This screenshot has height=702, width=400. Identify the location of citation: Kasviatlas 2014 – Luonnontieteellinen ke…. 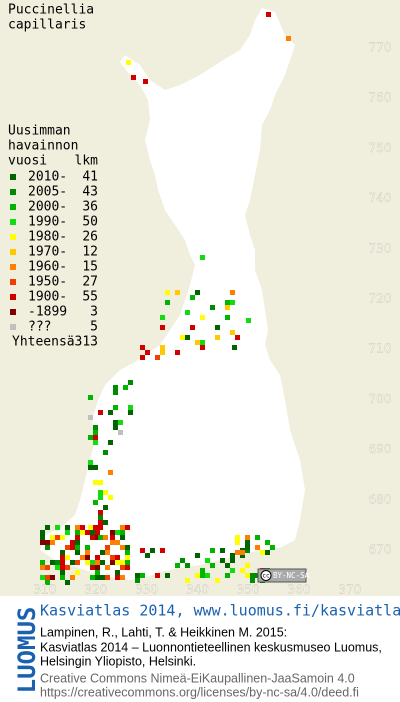
(211, 647).